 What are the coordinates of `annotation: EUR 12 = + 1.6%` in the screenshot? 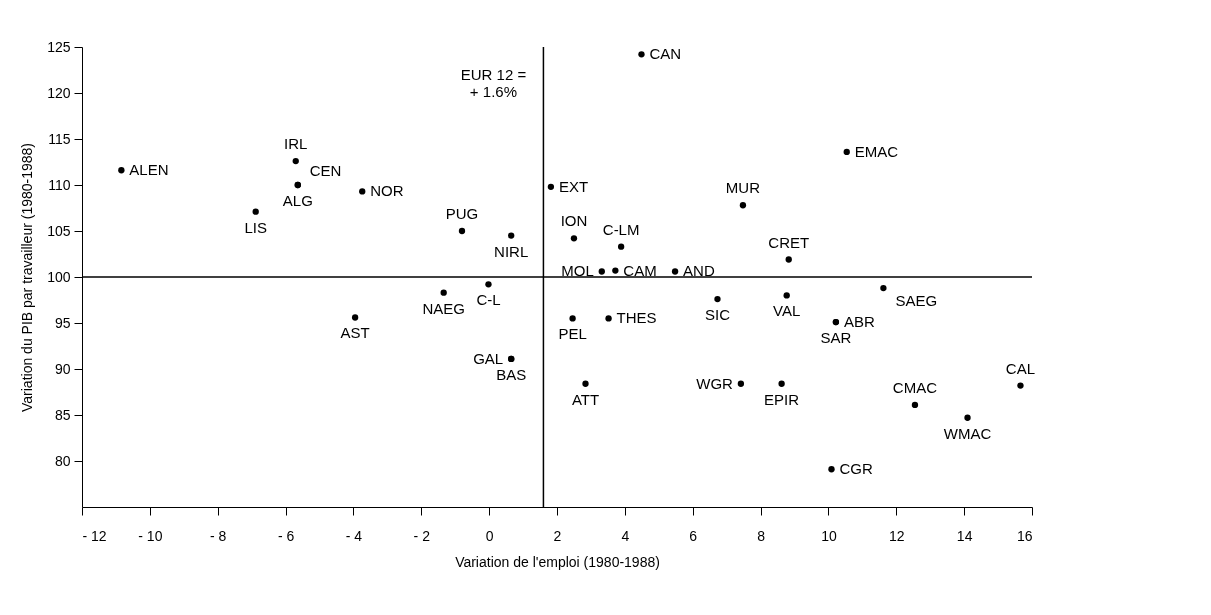 It's located at (493, 82).